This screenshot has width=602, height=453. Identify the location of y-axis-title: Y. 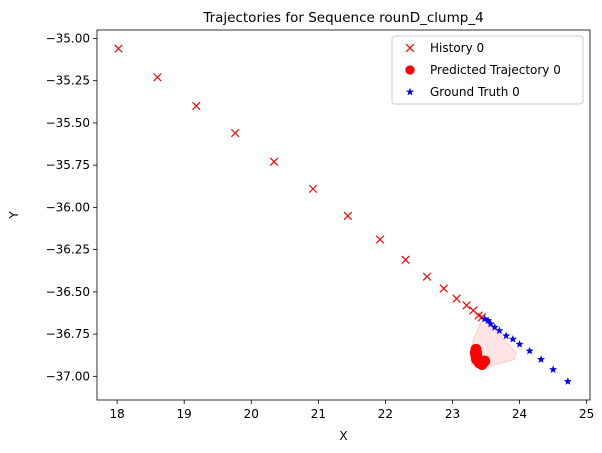
(14, 215).